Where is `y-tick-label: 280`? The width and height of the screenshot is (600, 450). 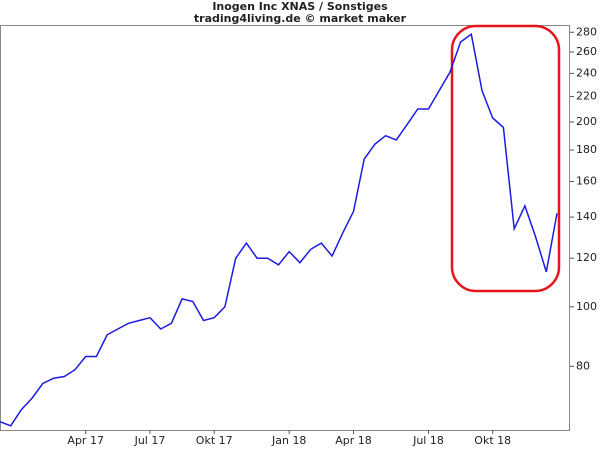
y-tick-label: 280 is located at coordinates (586, 31).